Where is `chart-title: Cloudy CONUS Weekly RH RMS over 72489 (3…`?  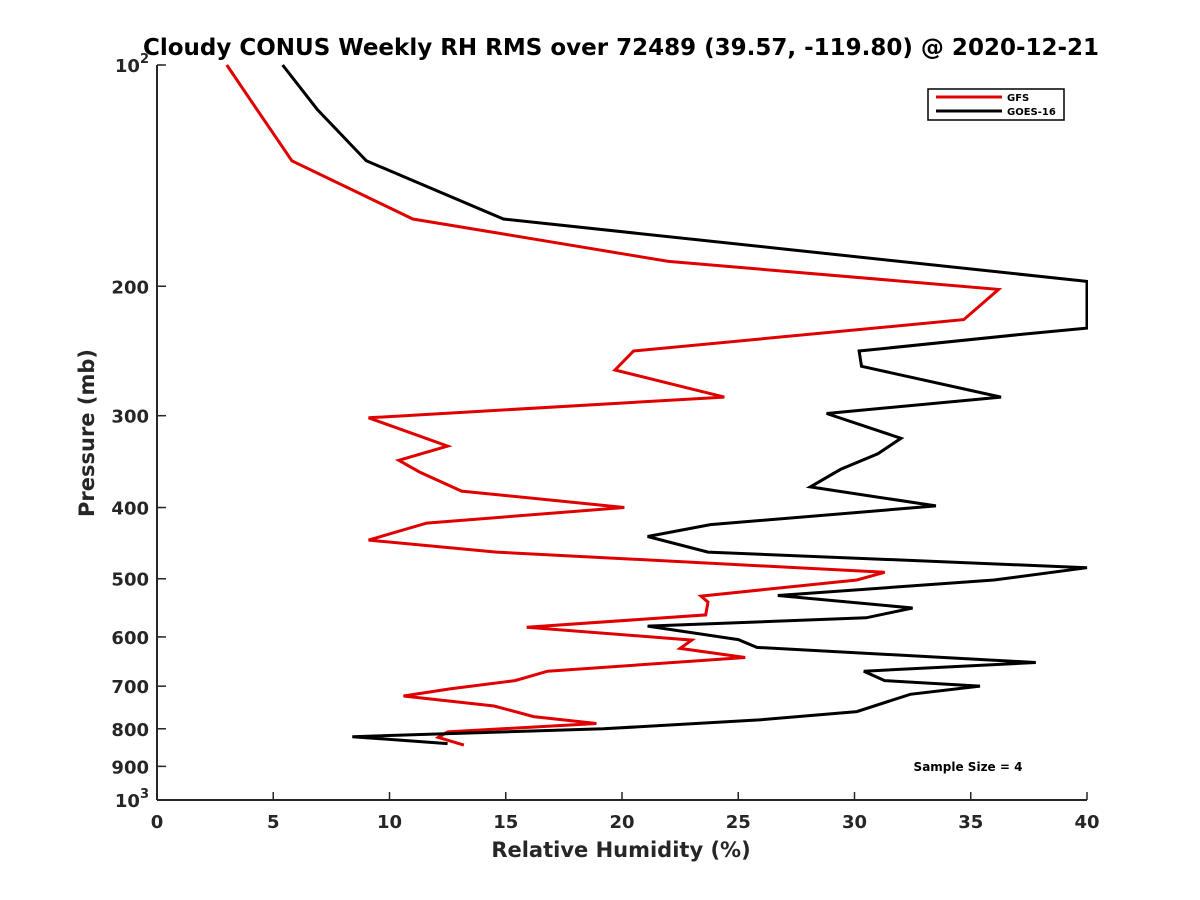
chart-title: Cloudy CONUS Weekly RH RMS over 72489 (3… is located at coordinates (621, 48).